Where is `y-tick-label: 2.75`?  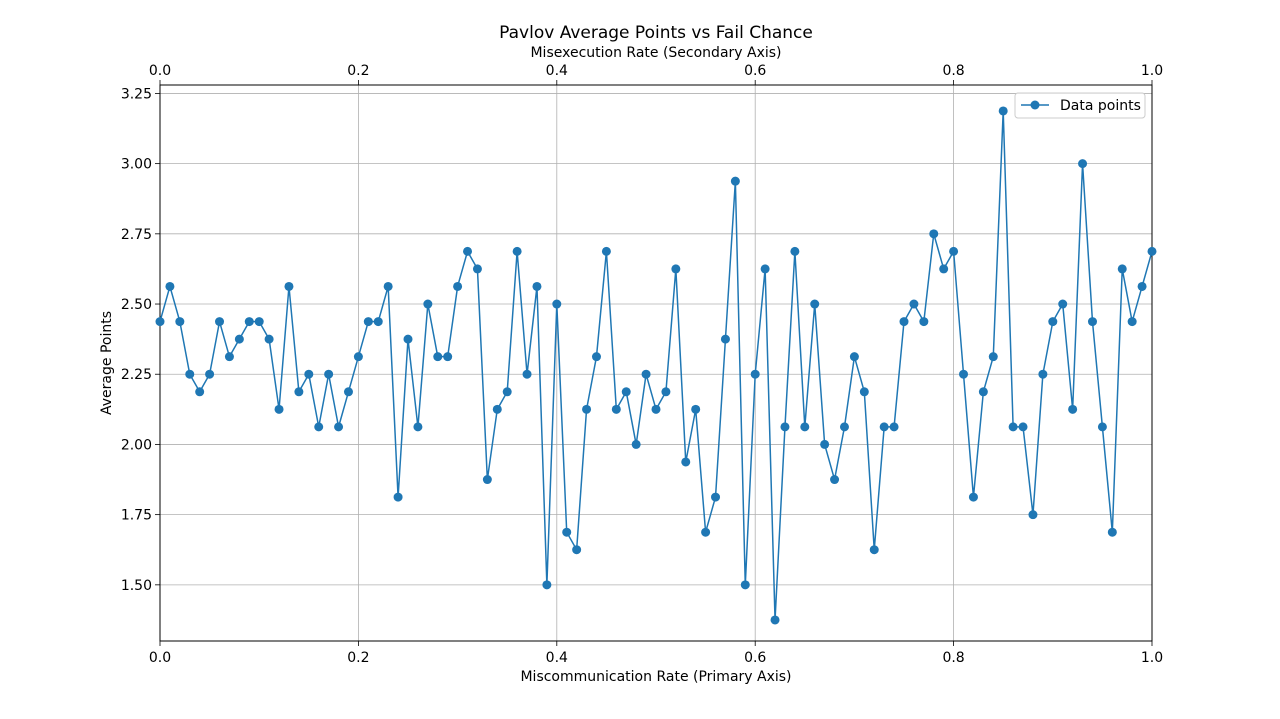
y-tick-label: 2.75 is located at coordinates (136, 235).